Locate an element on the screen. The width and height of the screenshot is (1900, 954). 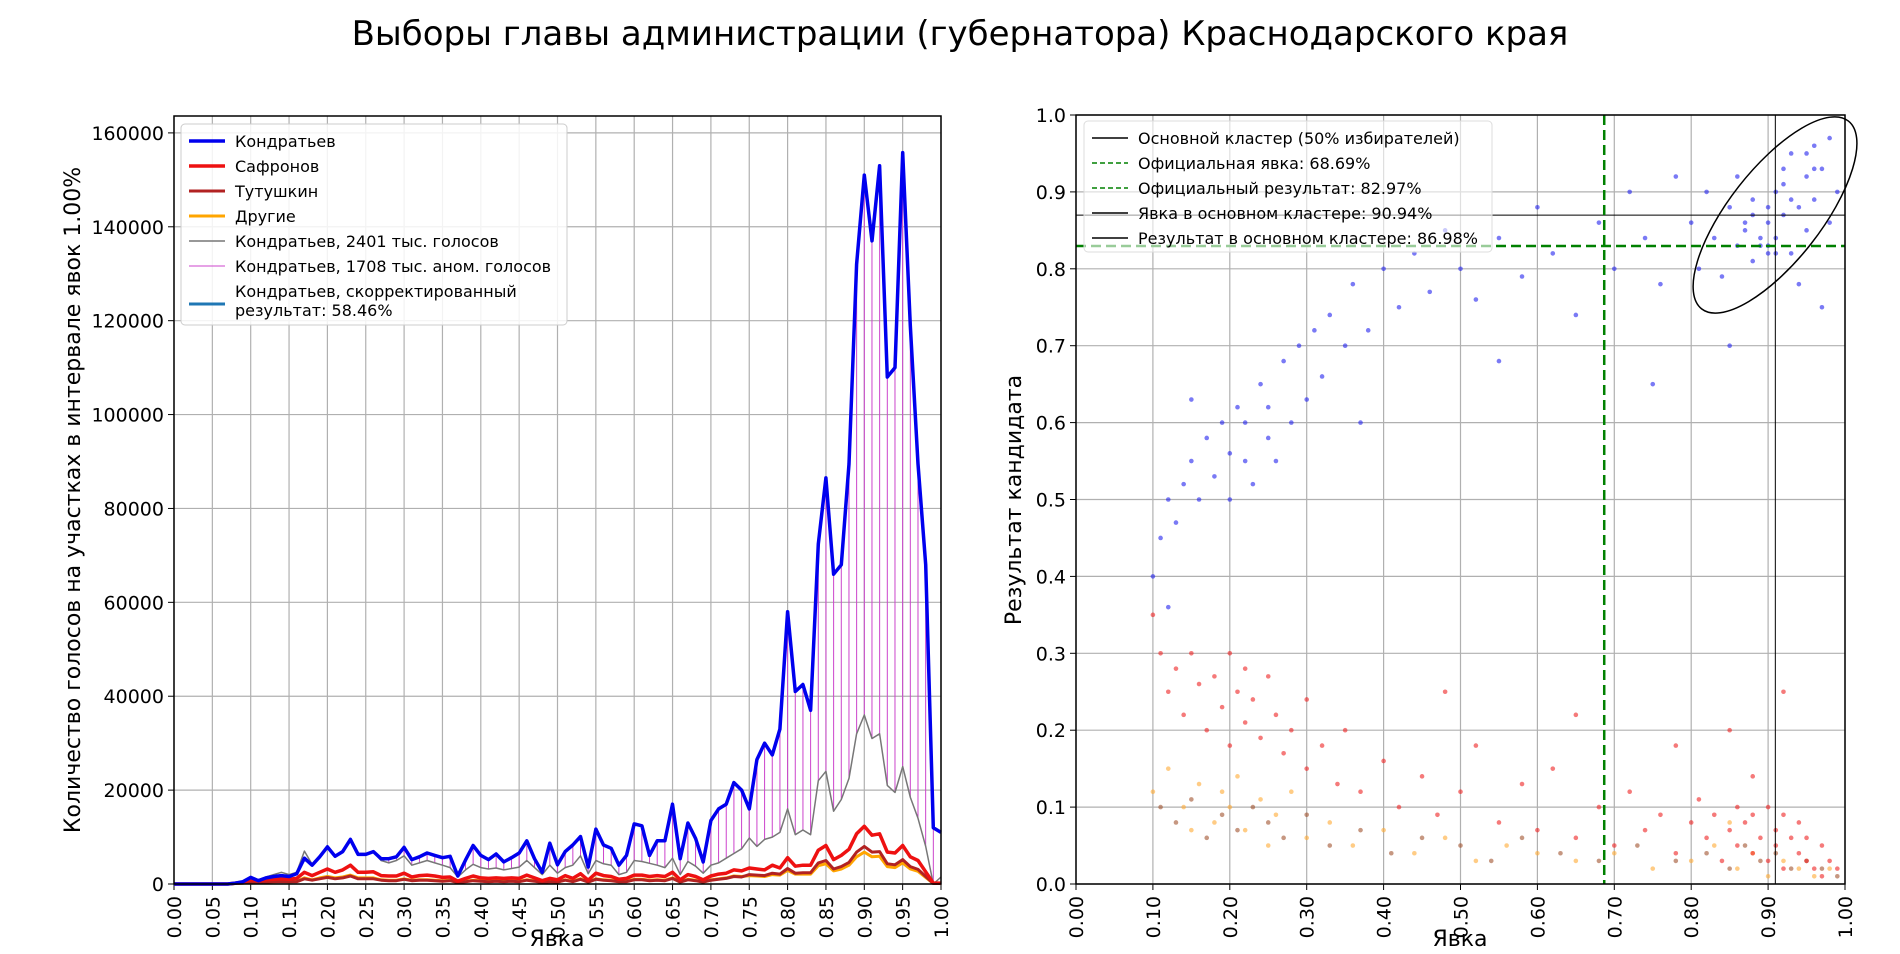
y-tick-label: 80000 is located at coordinates (134, 509).